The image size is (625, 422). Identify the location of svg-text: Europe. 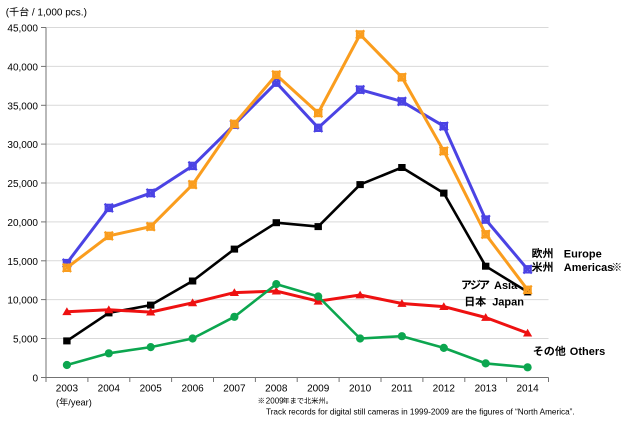
(583, 254).